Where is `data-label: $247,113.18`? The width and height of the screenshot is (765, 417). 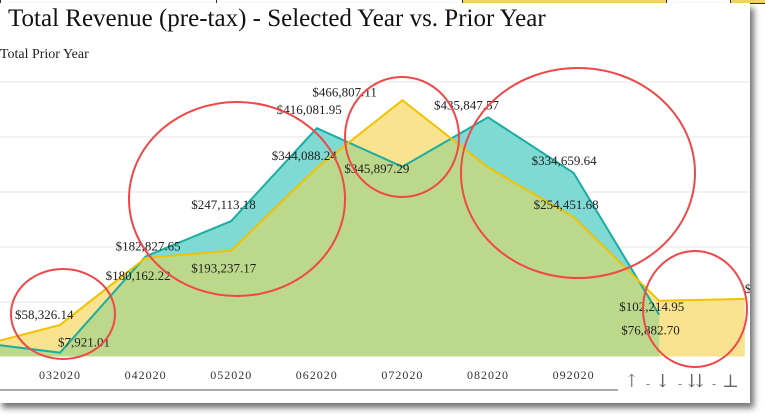 data-label: $247,113.18 is located at coordinates (223, 204).